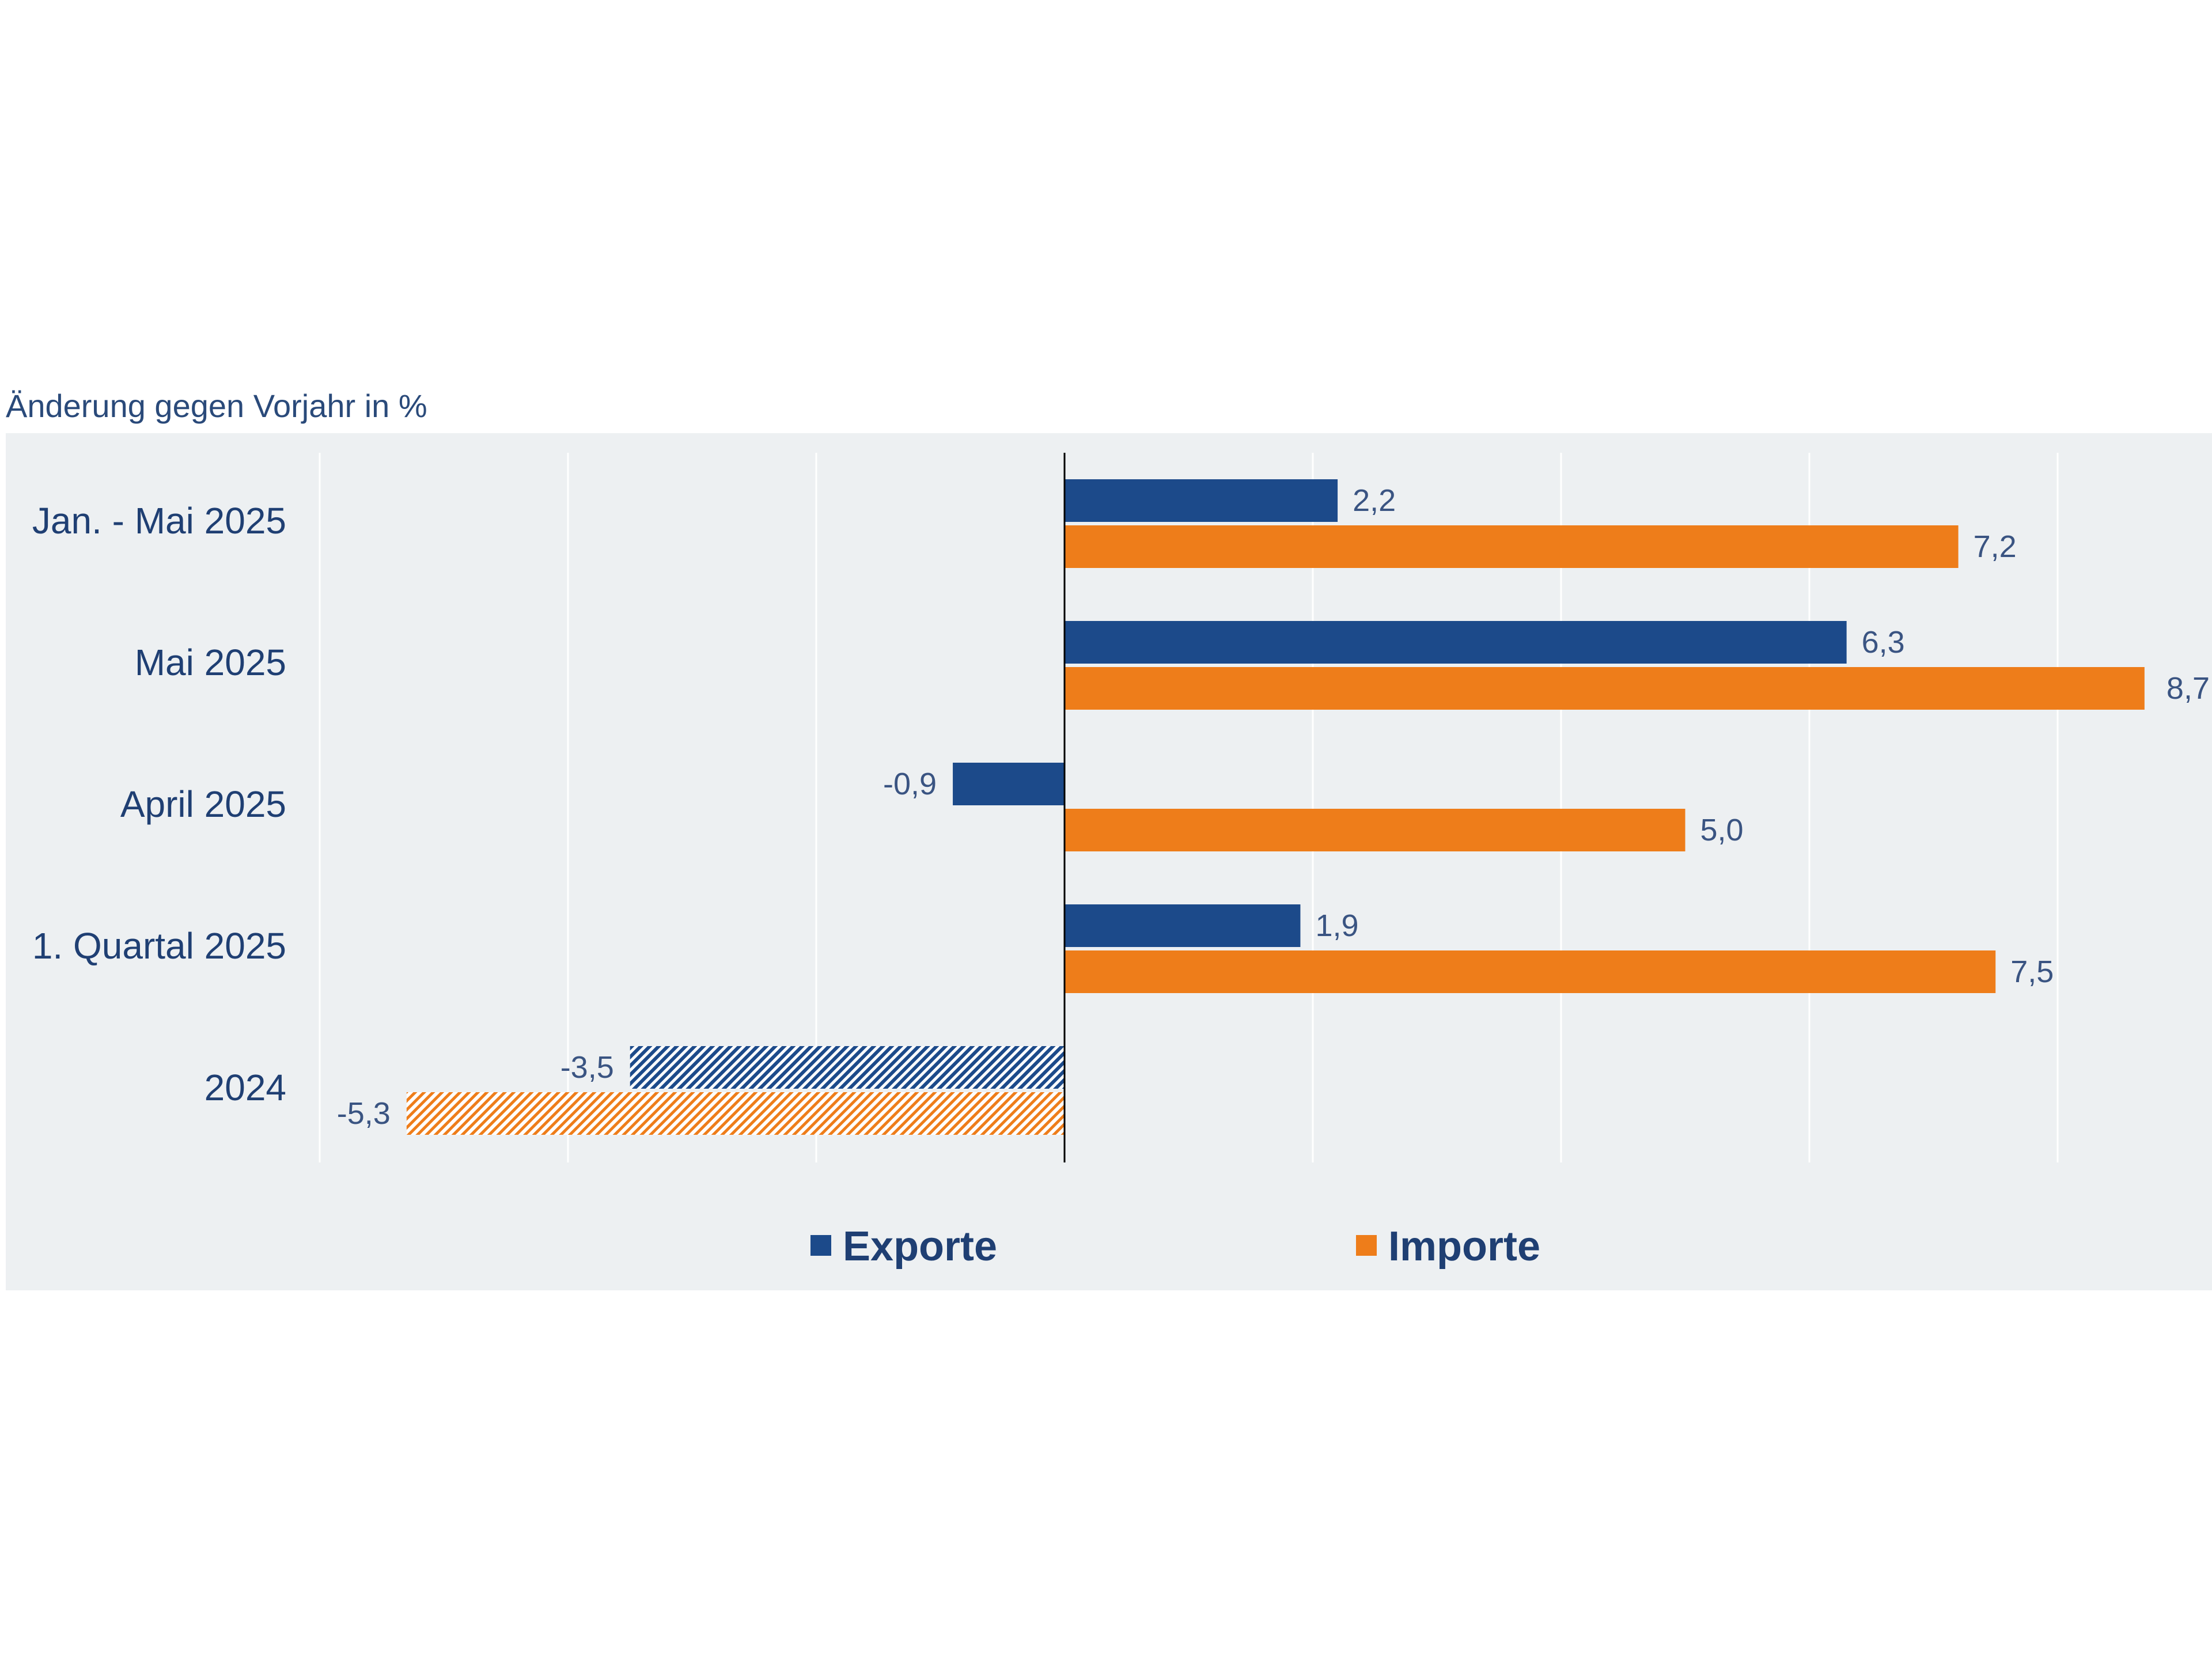 This screenshot has width=2212, height=1659. What do you see at coordinates (735, 1113) in the screenshot?
I see `bar-importe-2024` at bounding box center [735, 1113].